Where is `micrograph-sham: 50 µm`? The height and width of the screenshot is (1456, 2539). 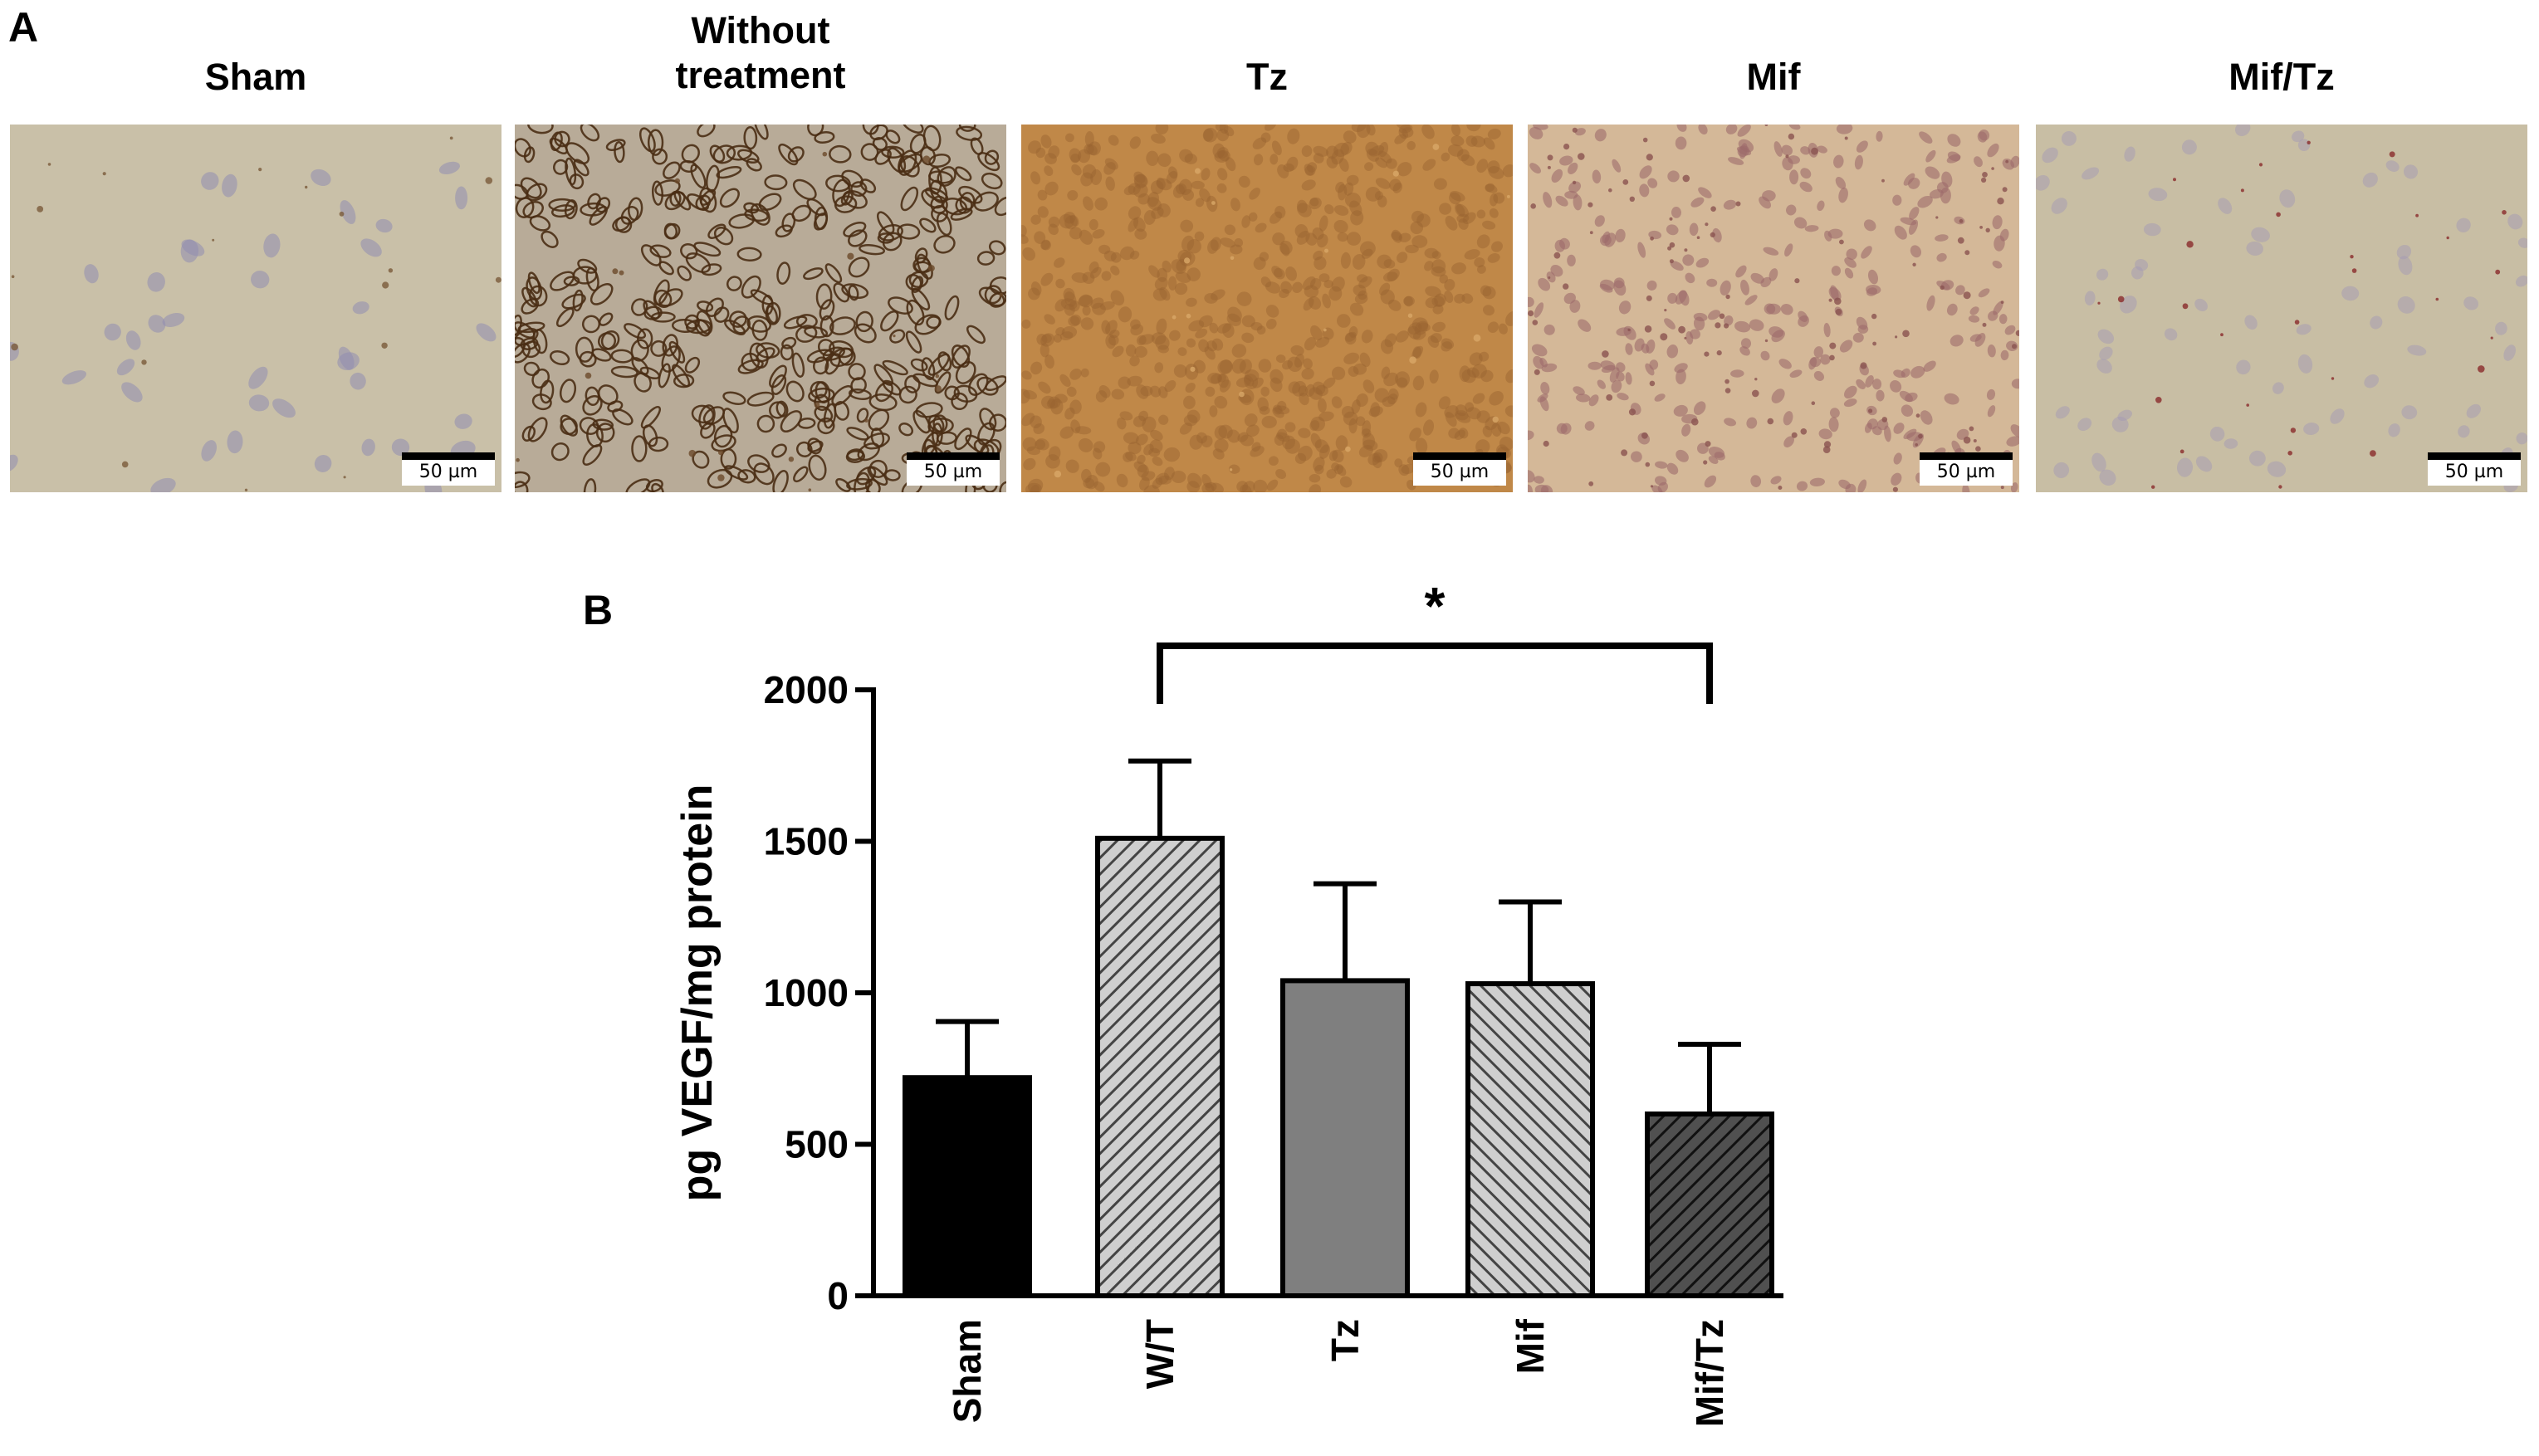
micrograph-sham: 50 µm is located at coordinates (255, 308).